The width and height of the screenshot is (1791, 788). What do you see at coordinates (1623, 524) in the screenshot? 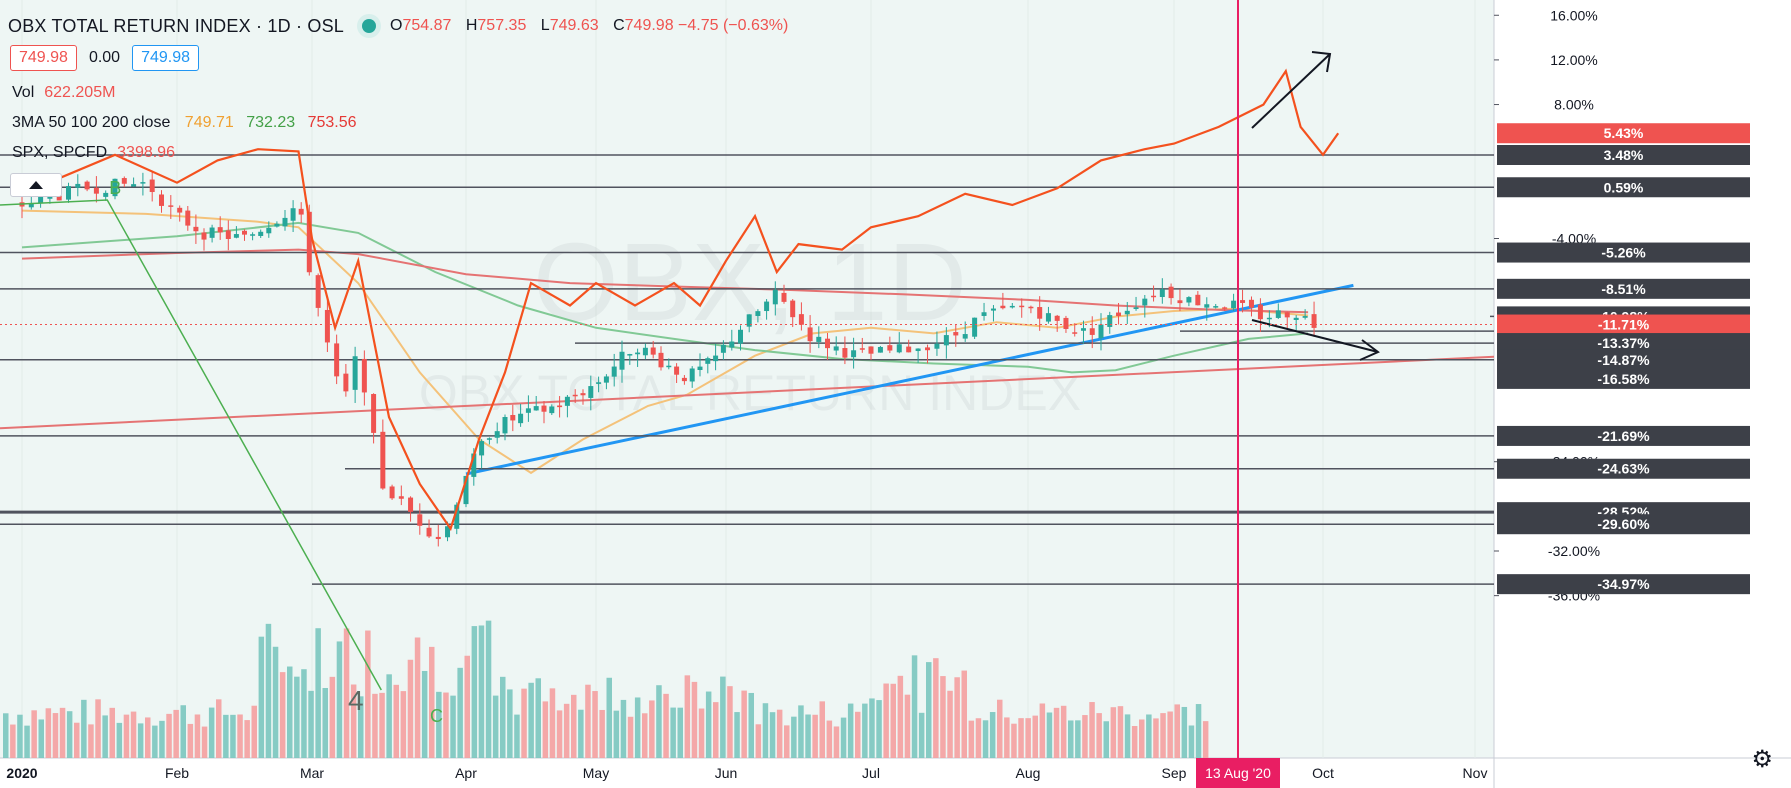
I see `level-badge-label: -29.60%` at bounding box center [1623, 524].